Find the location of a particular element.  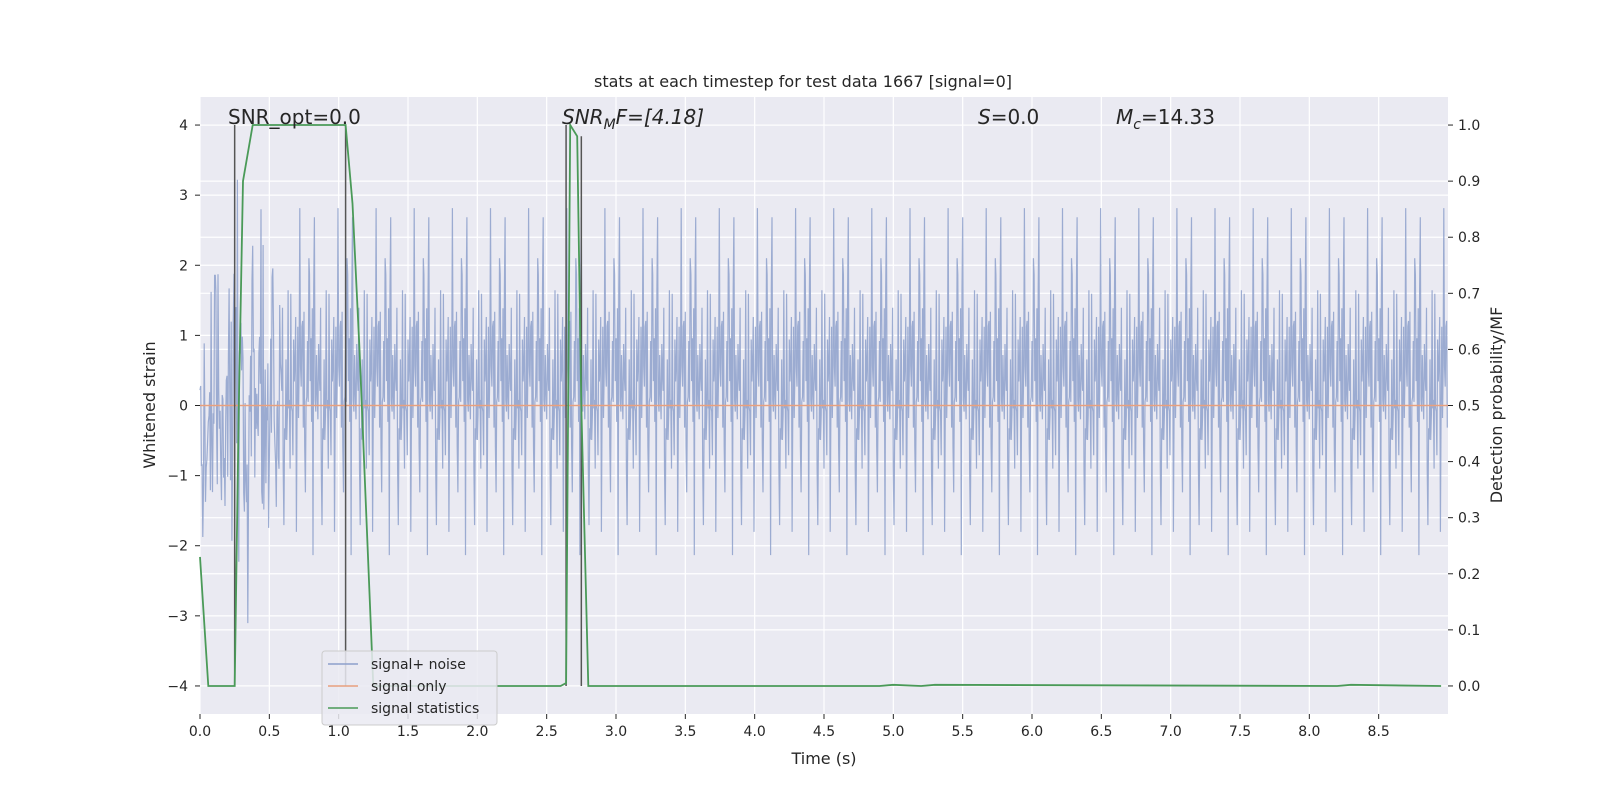

left-y-tick-label: 0 is located at coordinates (183, 407).